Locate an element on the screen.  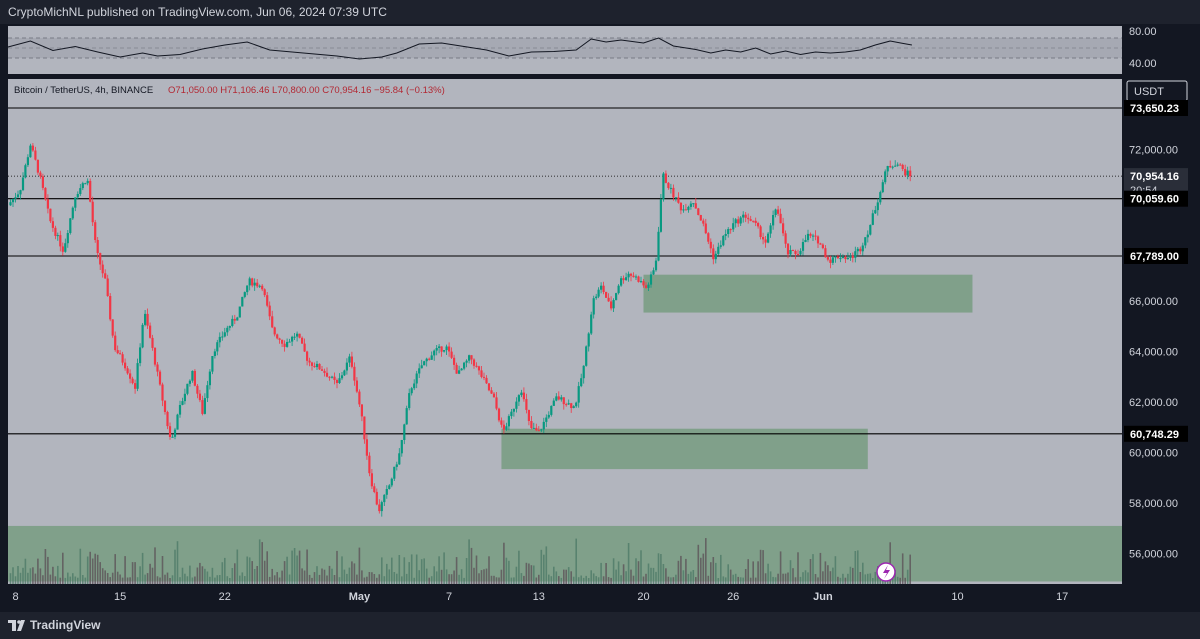
time-axis: 8 15 22 May 7 13 20 26 Jun 10 17 is located at coordinates (540, 597).